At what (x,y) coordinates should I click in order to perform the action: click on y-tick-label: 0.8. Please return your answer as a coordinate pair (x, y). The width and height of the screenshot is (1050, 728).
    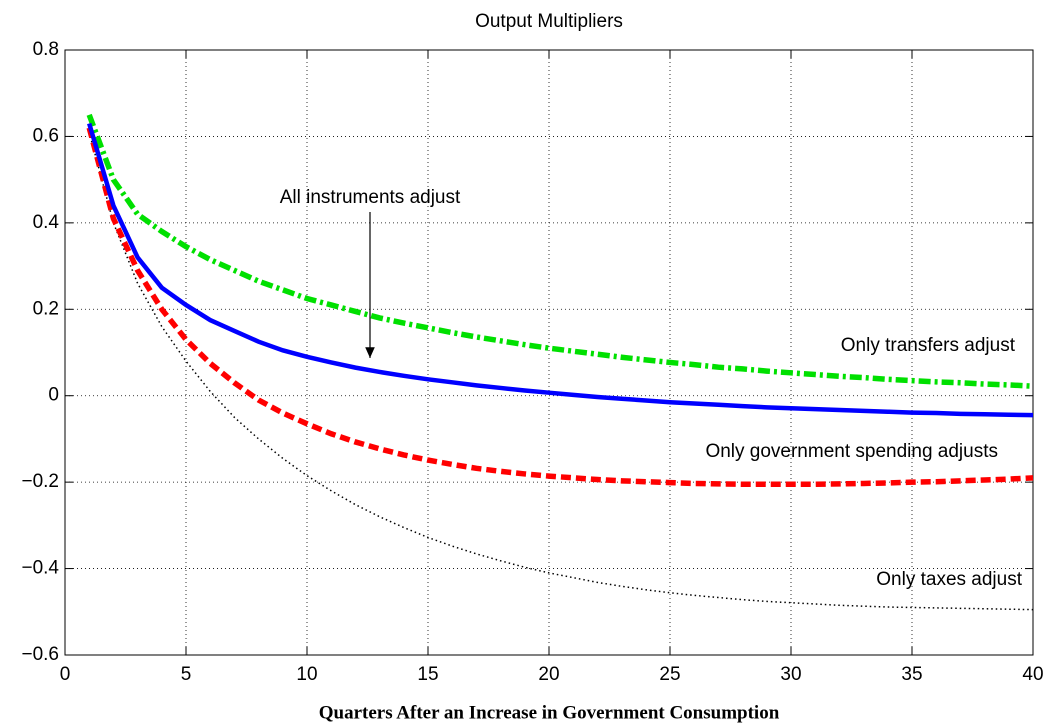
    Looking at the image, I should click on (46, 49).